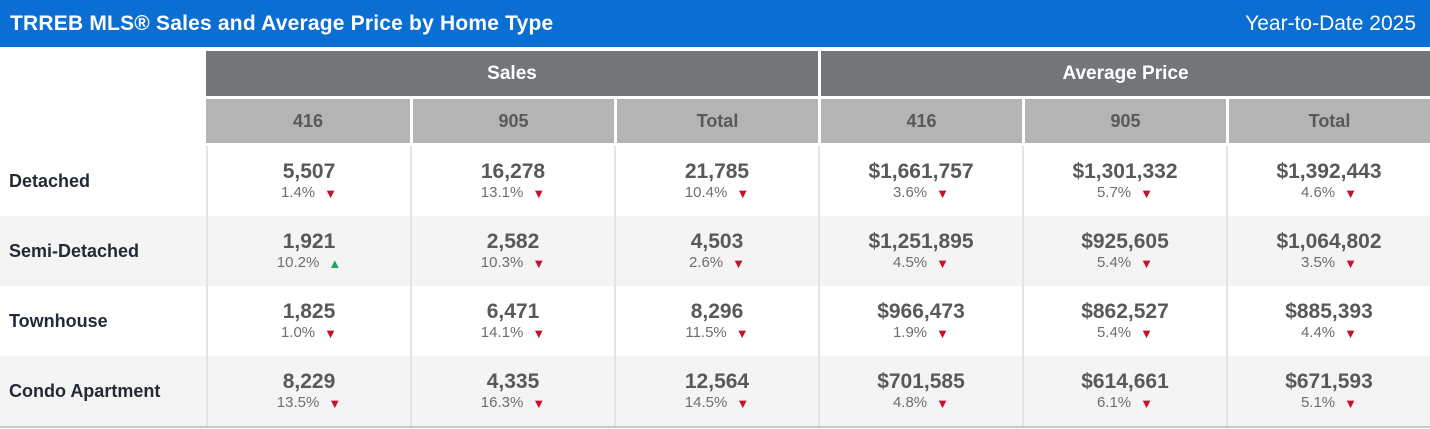 The image size is (1430, 429). Describe the element at coordinates (1114, 193) in the screenshot. I see `yoy-percent: 5.7%` at that location.